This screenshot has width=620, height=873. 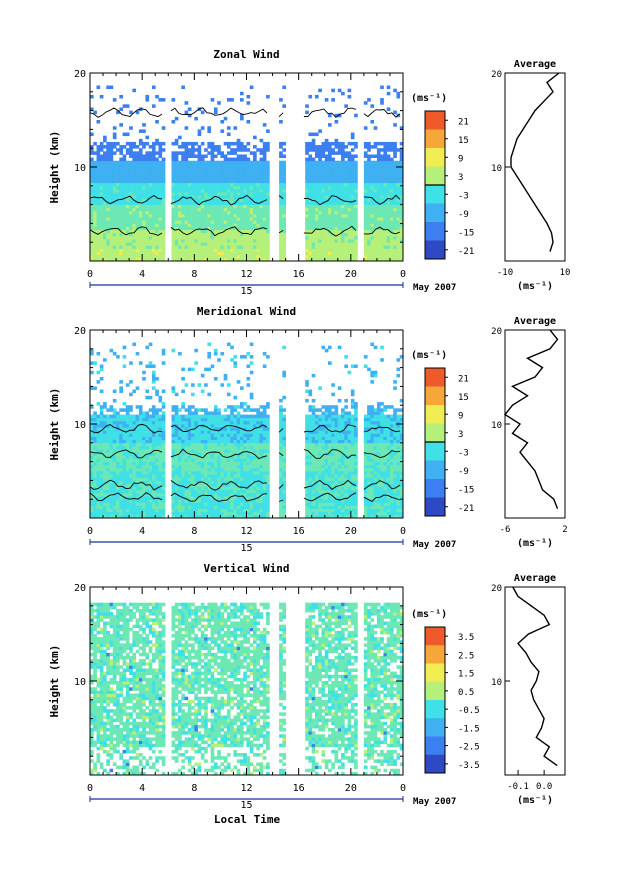 What do you see at coordinates (466, 693) in the screenshot?
I see `colorbar-tick-label: 0.5` at bounding box center [466, 693].